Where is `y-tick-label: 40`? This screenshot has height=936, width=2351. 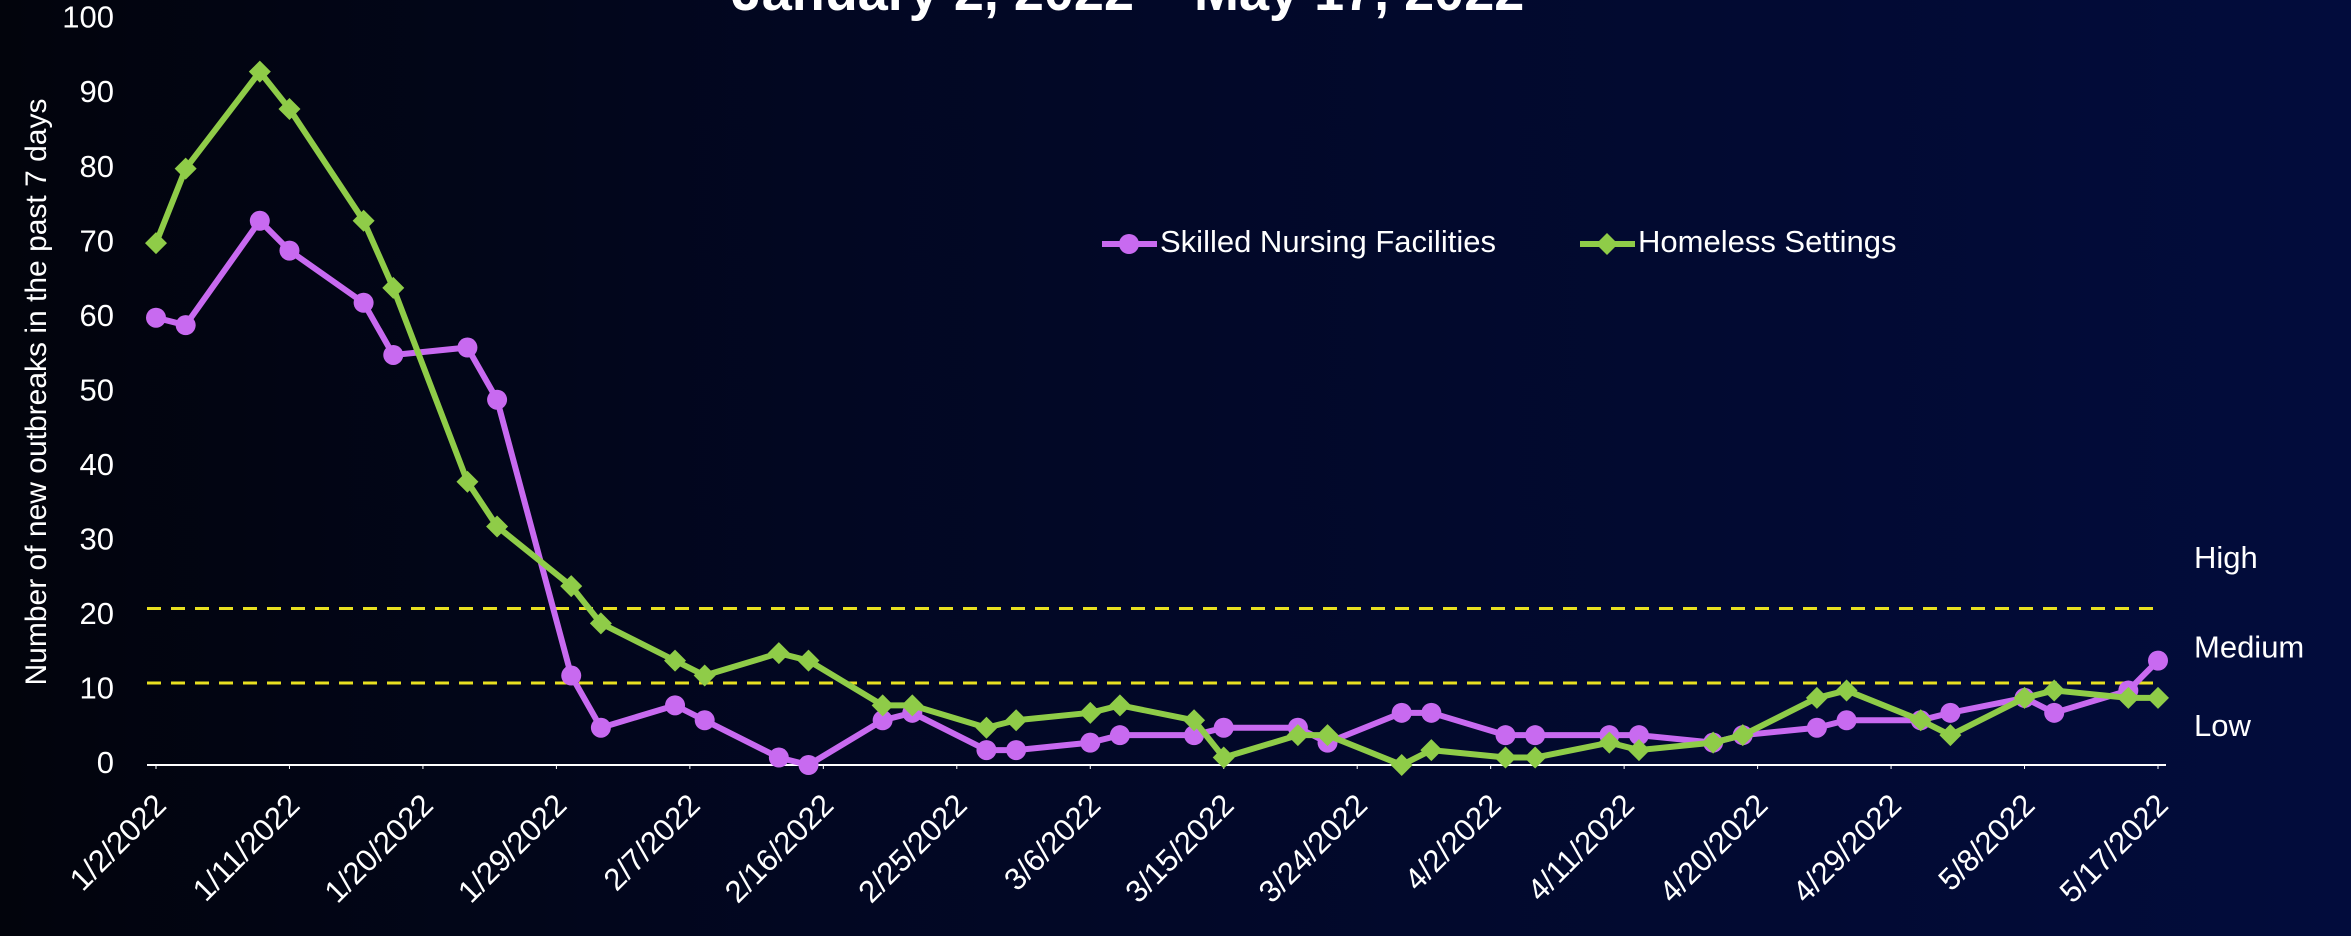 y-tick-label: 40 is located at coordinates (97, 464).